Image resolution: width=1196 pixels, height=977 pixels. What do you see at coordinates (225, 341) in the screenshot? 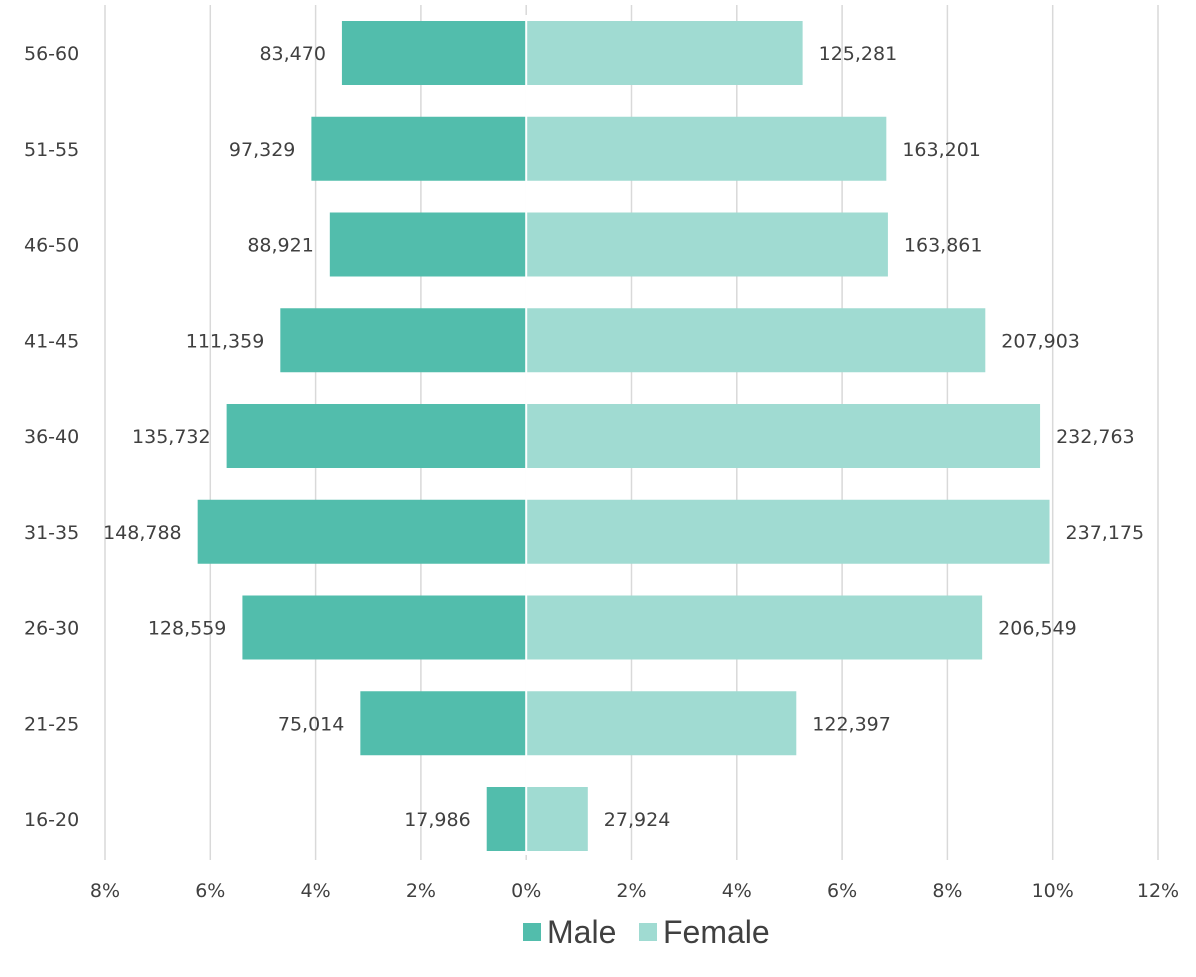
I see `data-label-male: 111,359` at bounding box center [225, 341].